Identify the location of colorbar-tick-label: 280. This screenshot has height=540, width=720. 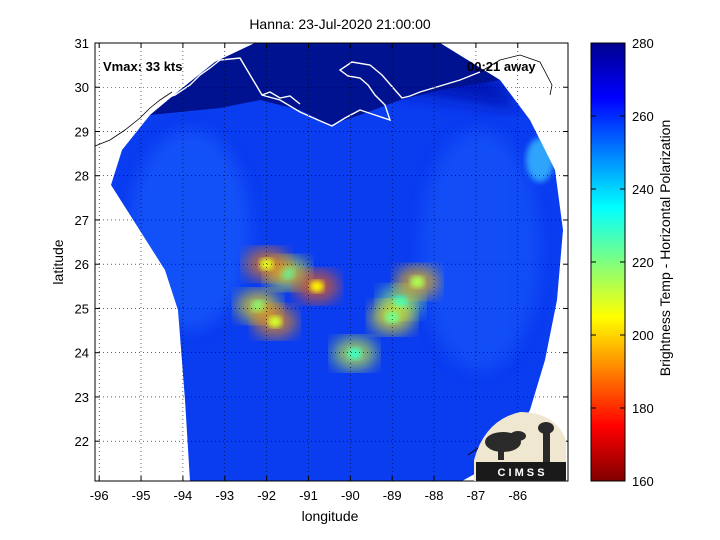
(643, 43).